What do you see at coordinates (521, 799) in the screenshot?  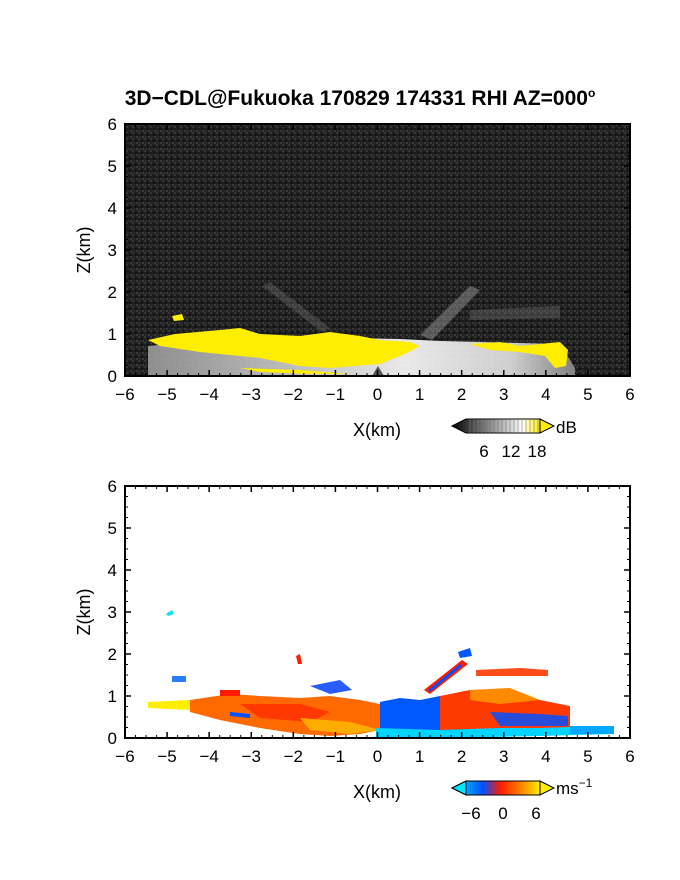 I see `velocity-colorbar: ms−1 −6 0 6` at bounding box center [521, 799].